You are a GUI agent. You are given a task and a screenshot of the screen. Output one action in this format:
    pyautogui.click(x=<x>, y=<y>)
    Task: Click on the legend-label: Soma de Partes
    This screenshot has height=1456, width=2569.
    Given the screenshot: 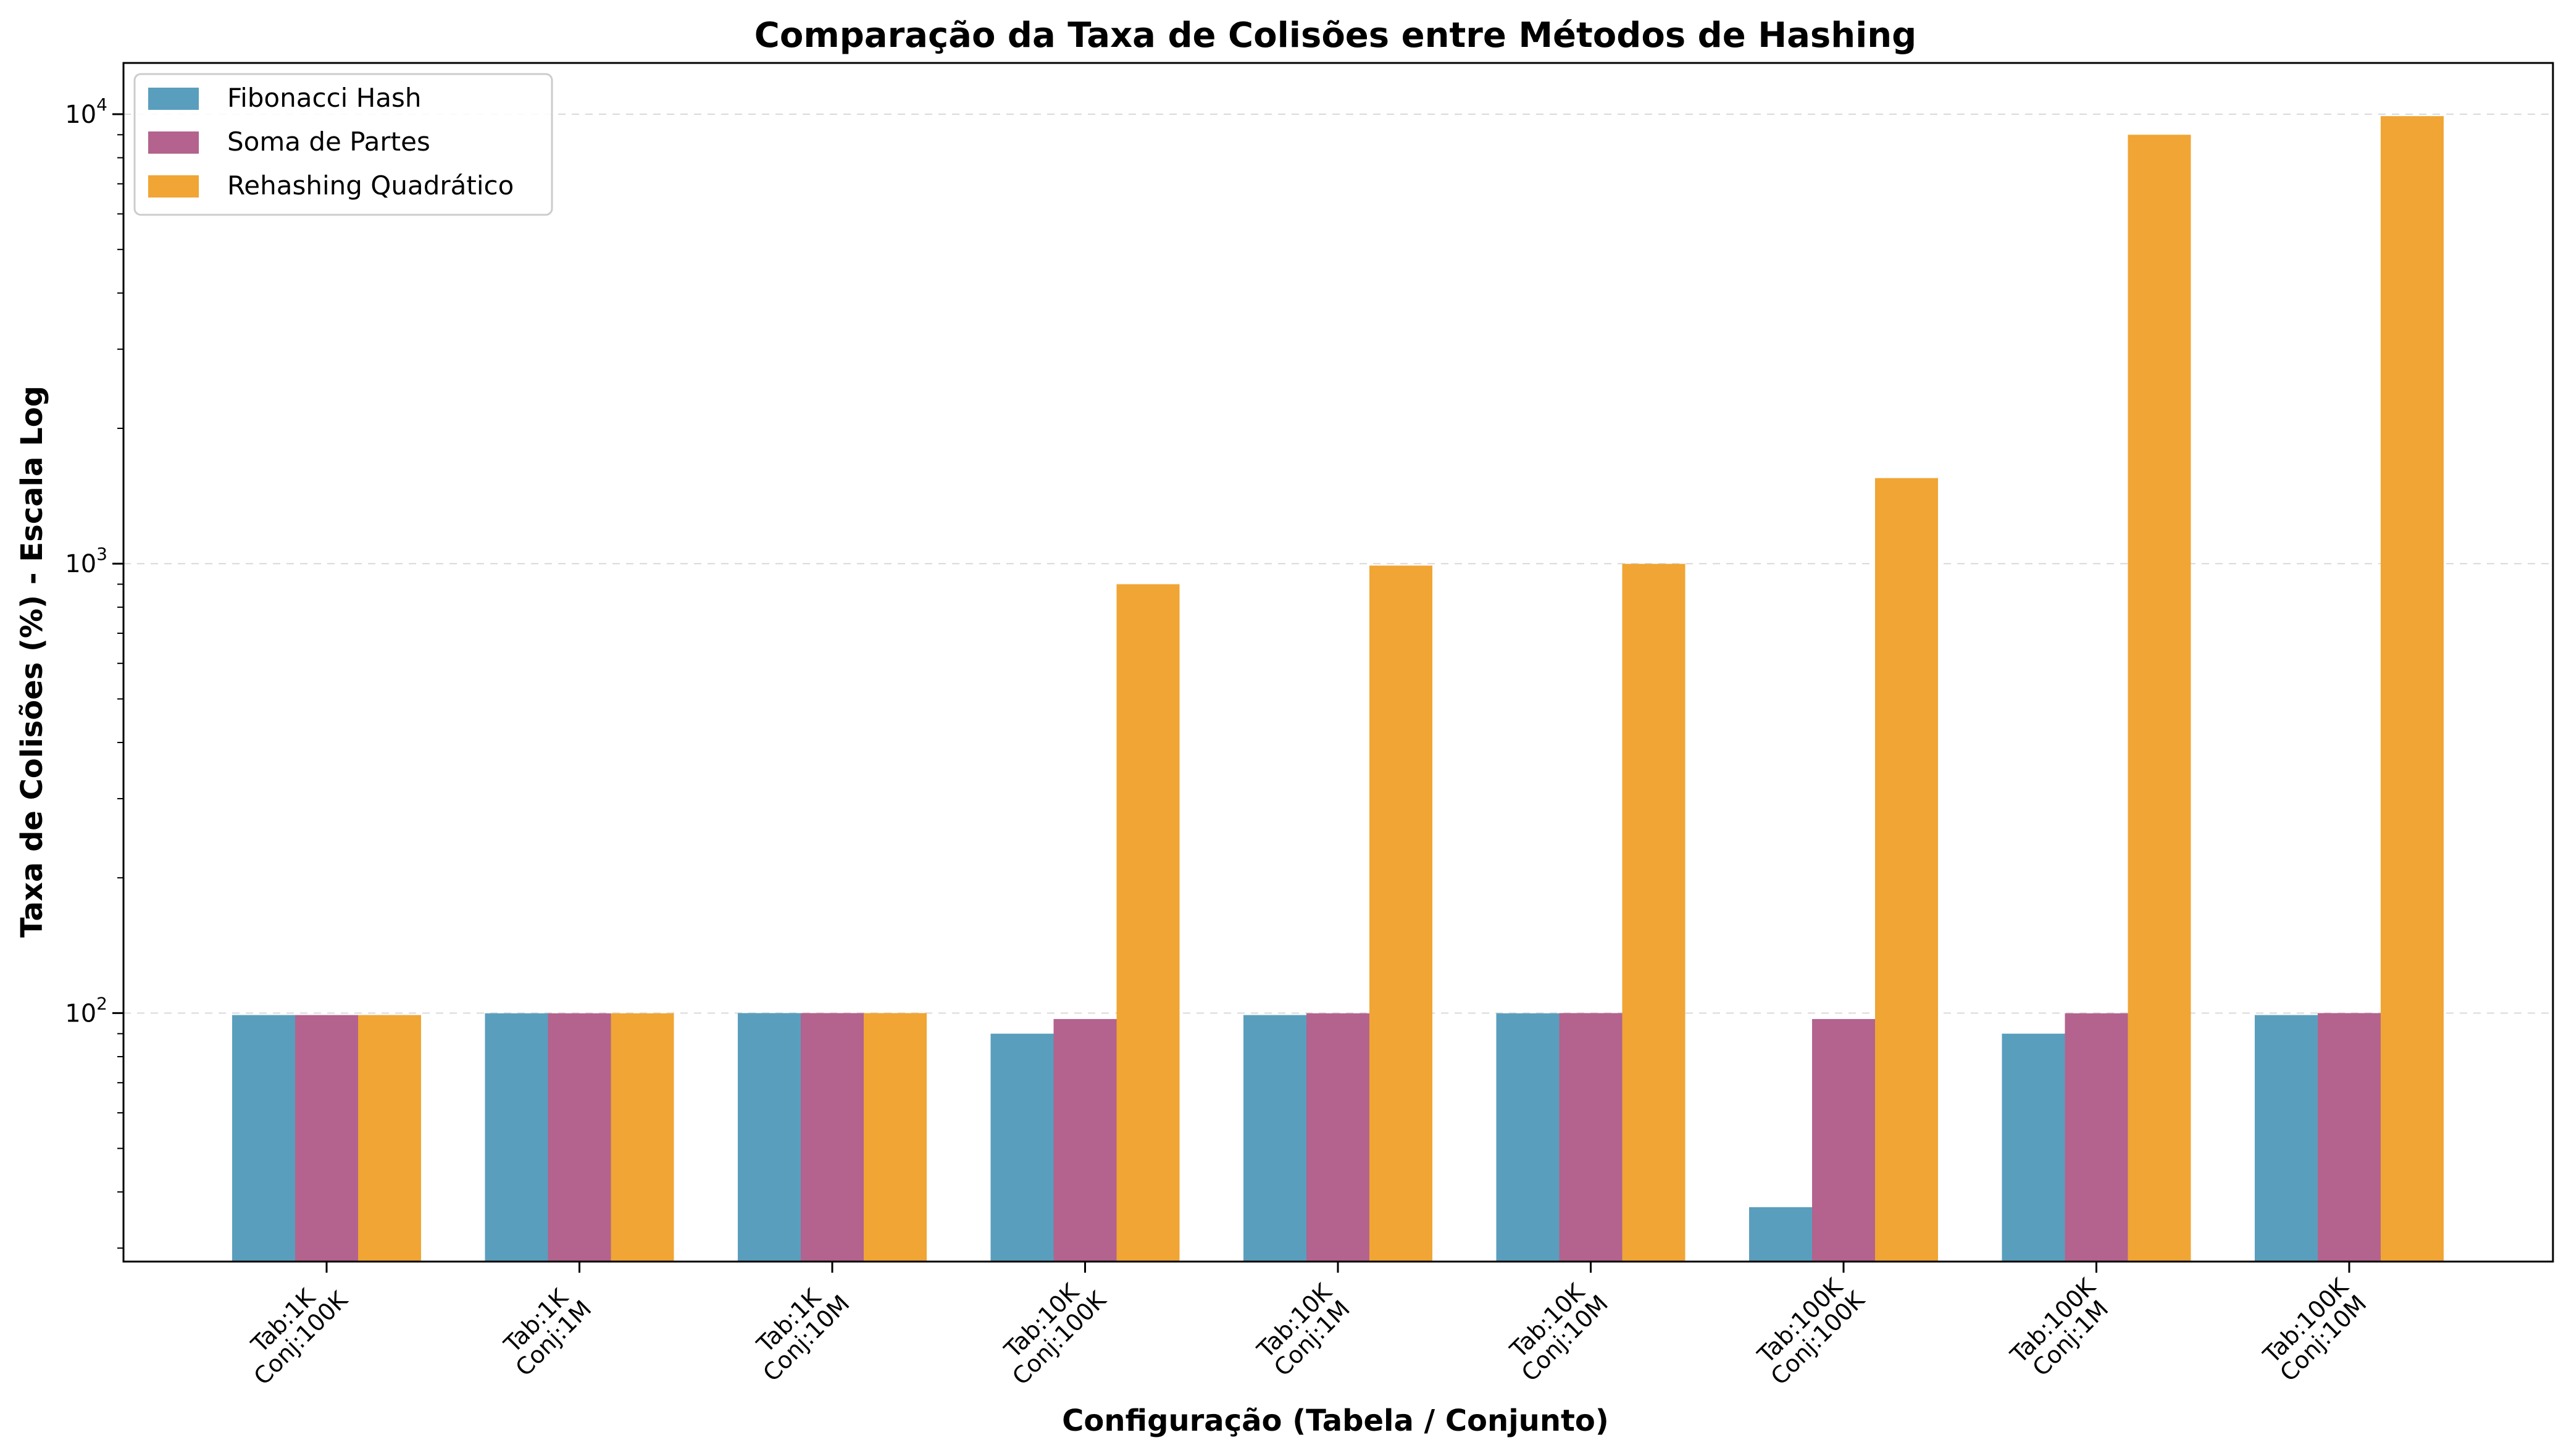 What is the action you would take?
    pyautogui.click(x=329, y=142)
    